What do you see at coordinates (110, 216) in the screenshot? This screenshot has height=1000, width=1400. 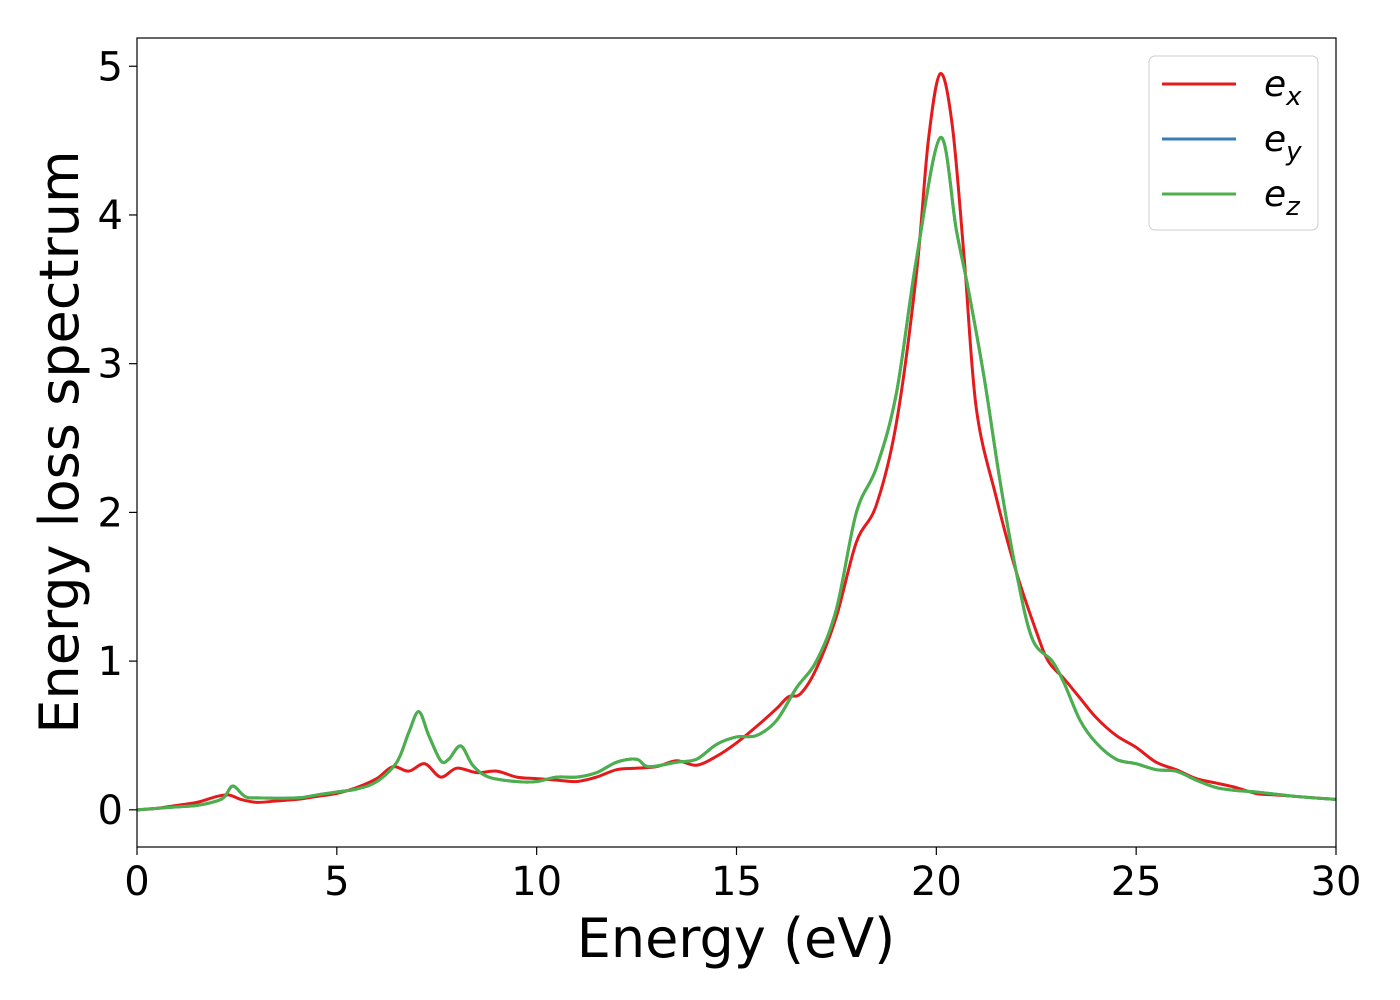 I see `y-tick-label: 4` at bounding box center [110, 216].